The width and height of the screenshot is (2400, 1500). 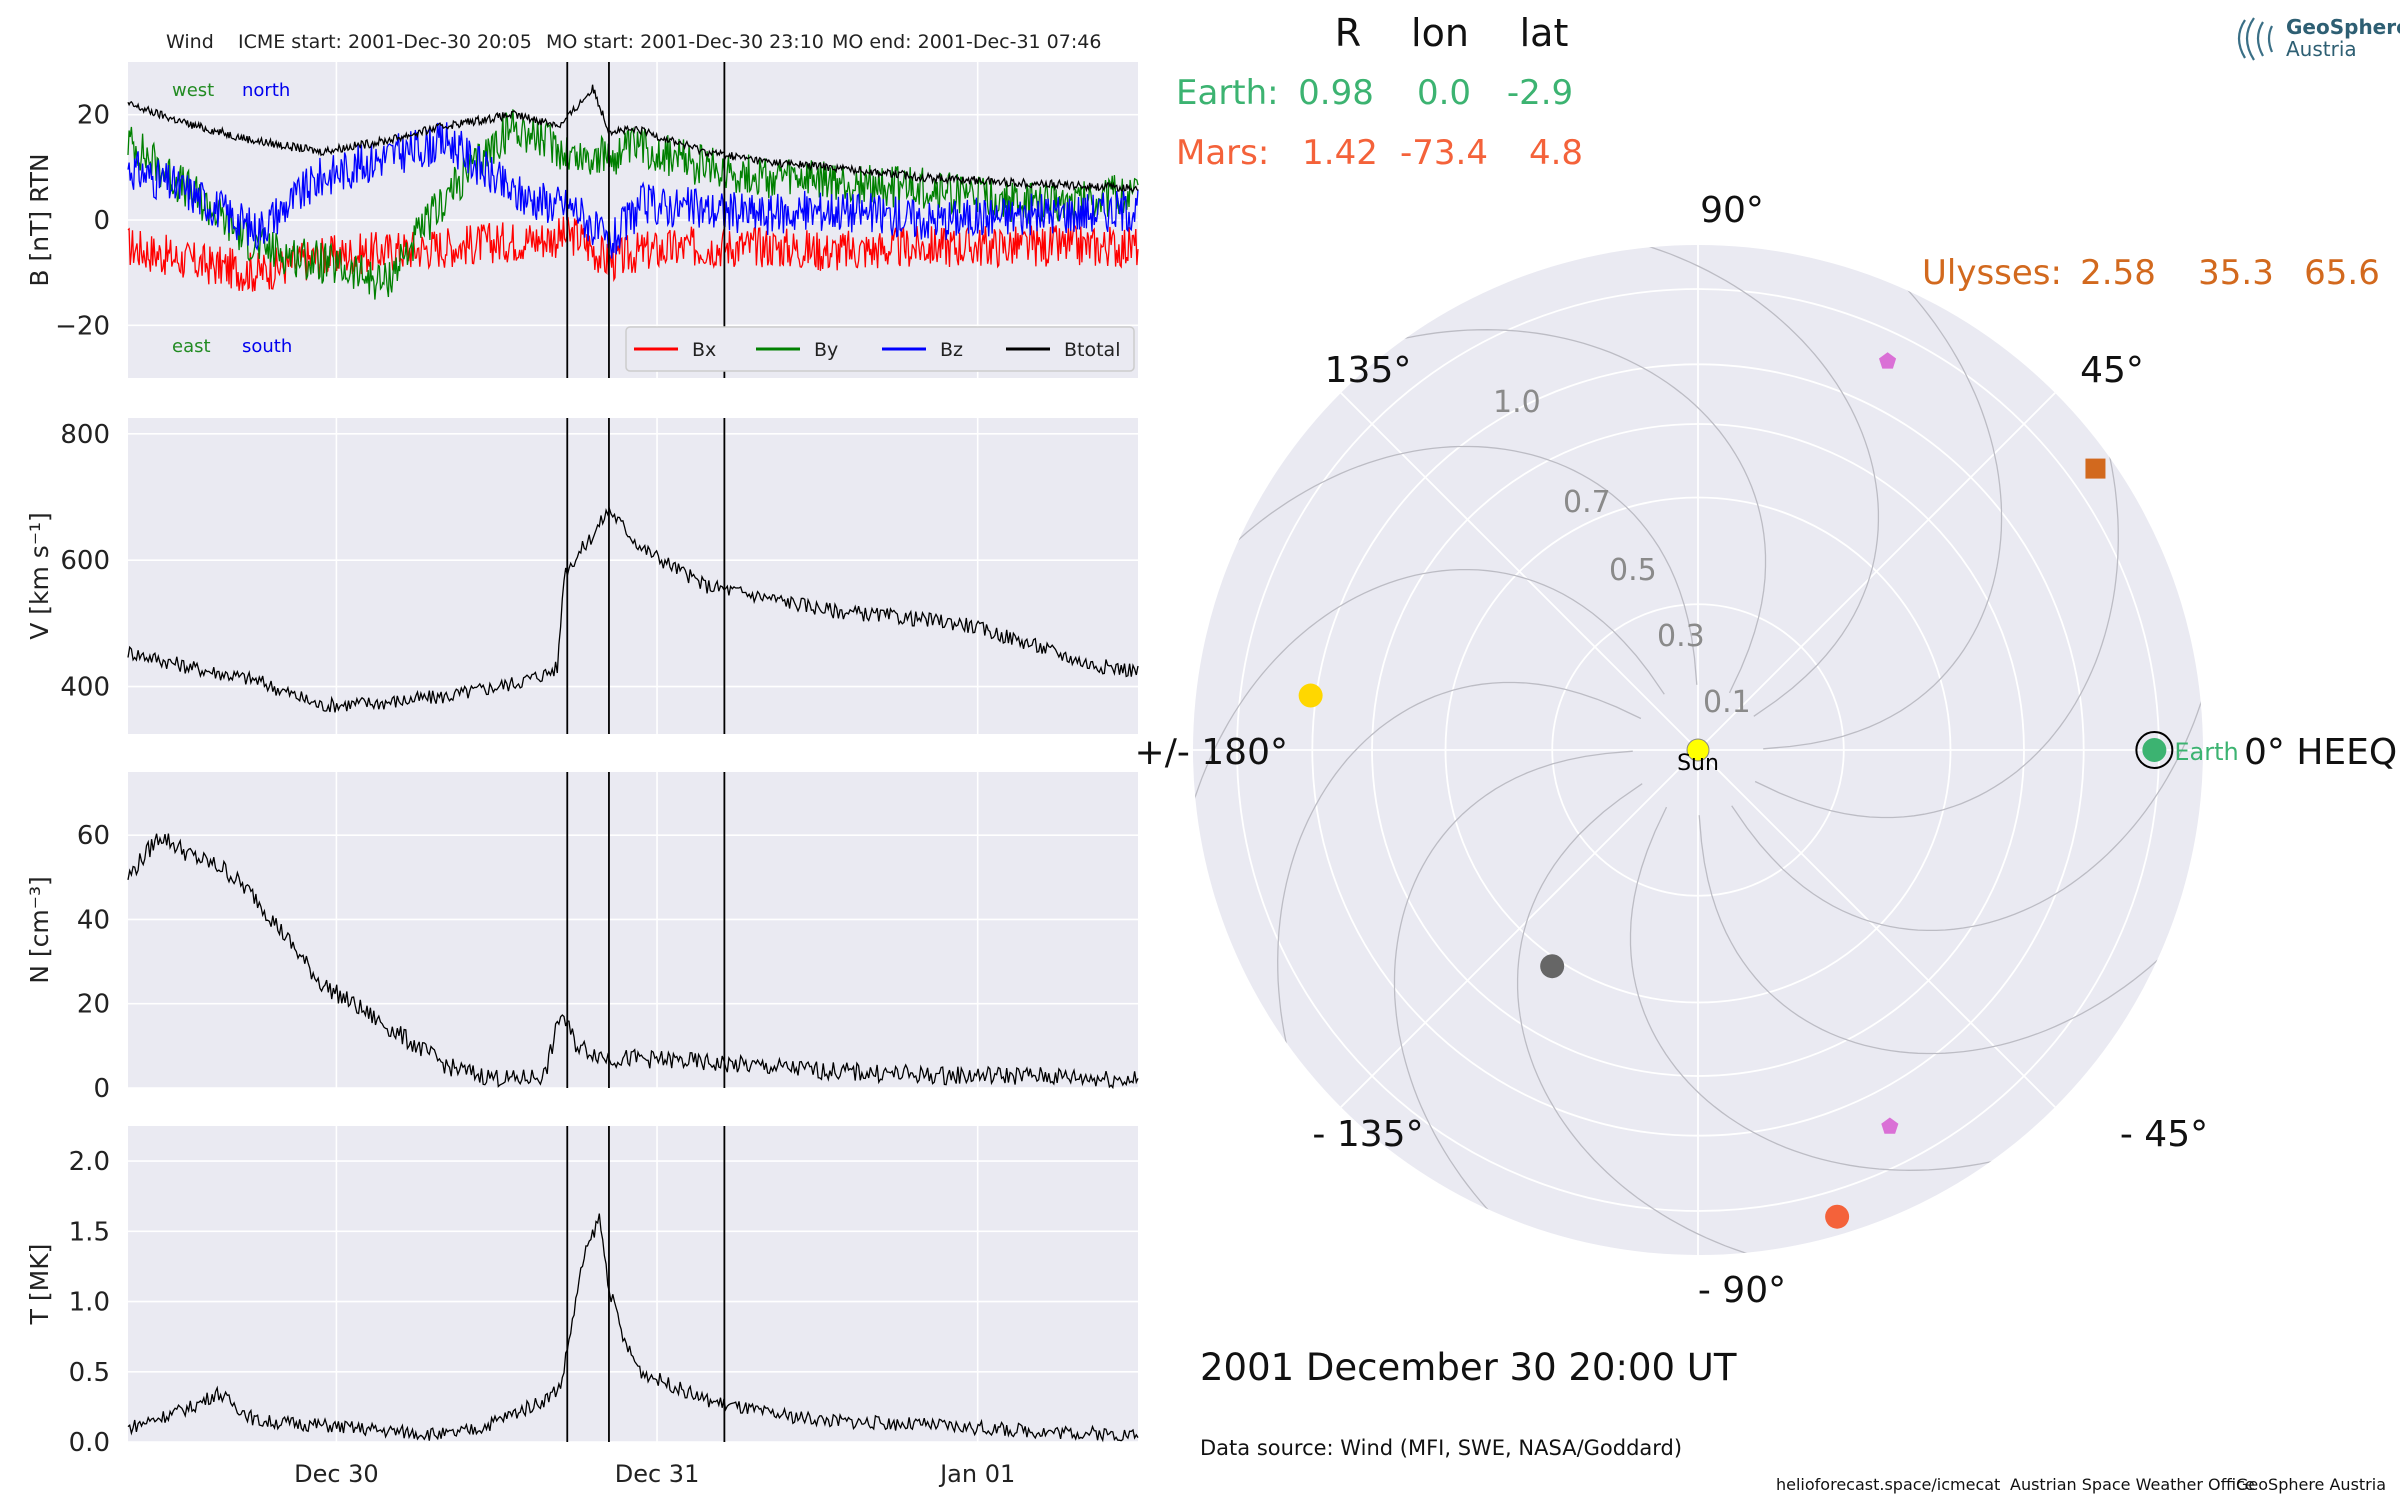 I want to click on row-earth-r: 0.98, so click(x=1336, y=93).